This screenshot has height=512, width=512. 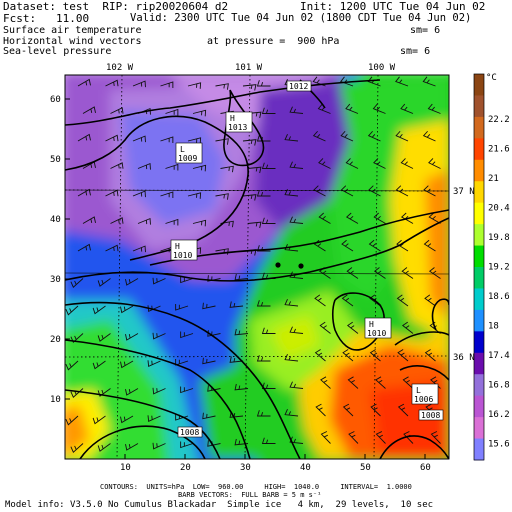 What do you see at coordinates (499, 120) in the screenshot?
I see `colorbar-label: 22.2` at bounding box center [499, 120].